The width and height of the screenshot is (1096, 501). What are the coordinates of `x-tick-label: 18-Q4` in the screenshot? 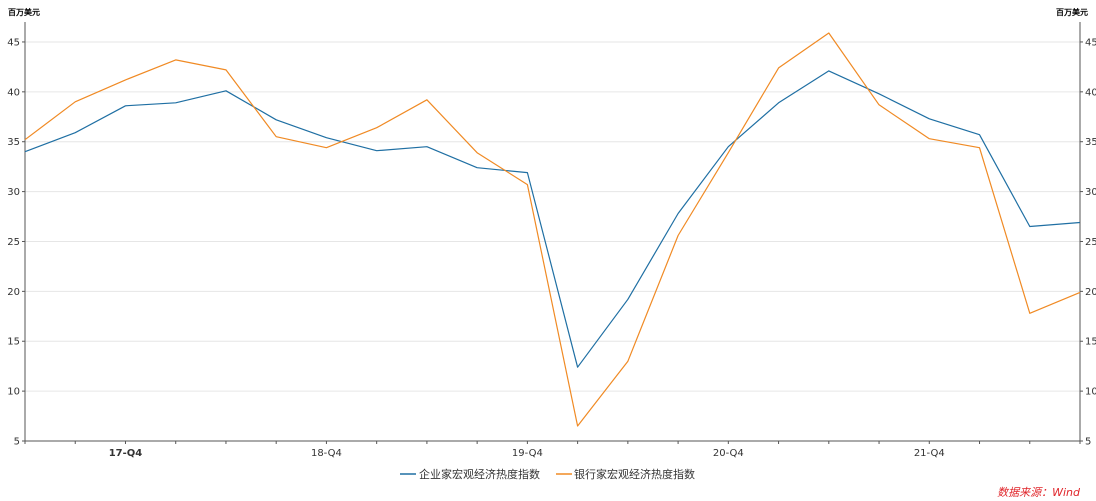 It's located at (326, 453).